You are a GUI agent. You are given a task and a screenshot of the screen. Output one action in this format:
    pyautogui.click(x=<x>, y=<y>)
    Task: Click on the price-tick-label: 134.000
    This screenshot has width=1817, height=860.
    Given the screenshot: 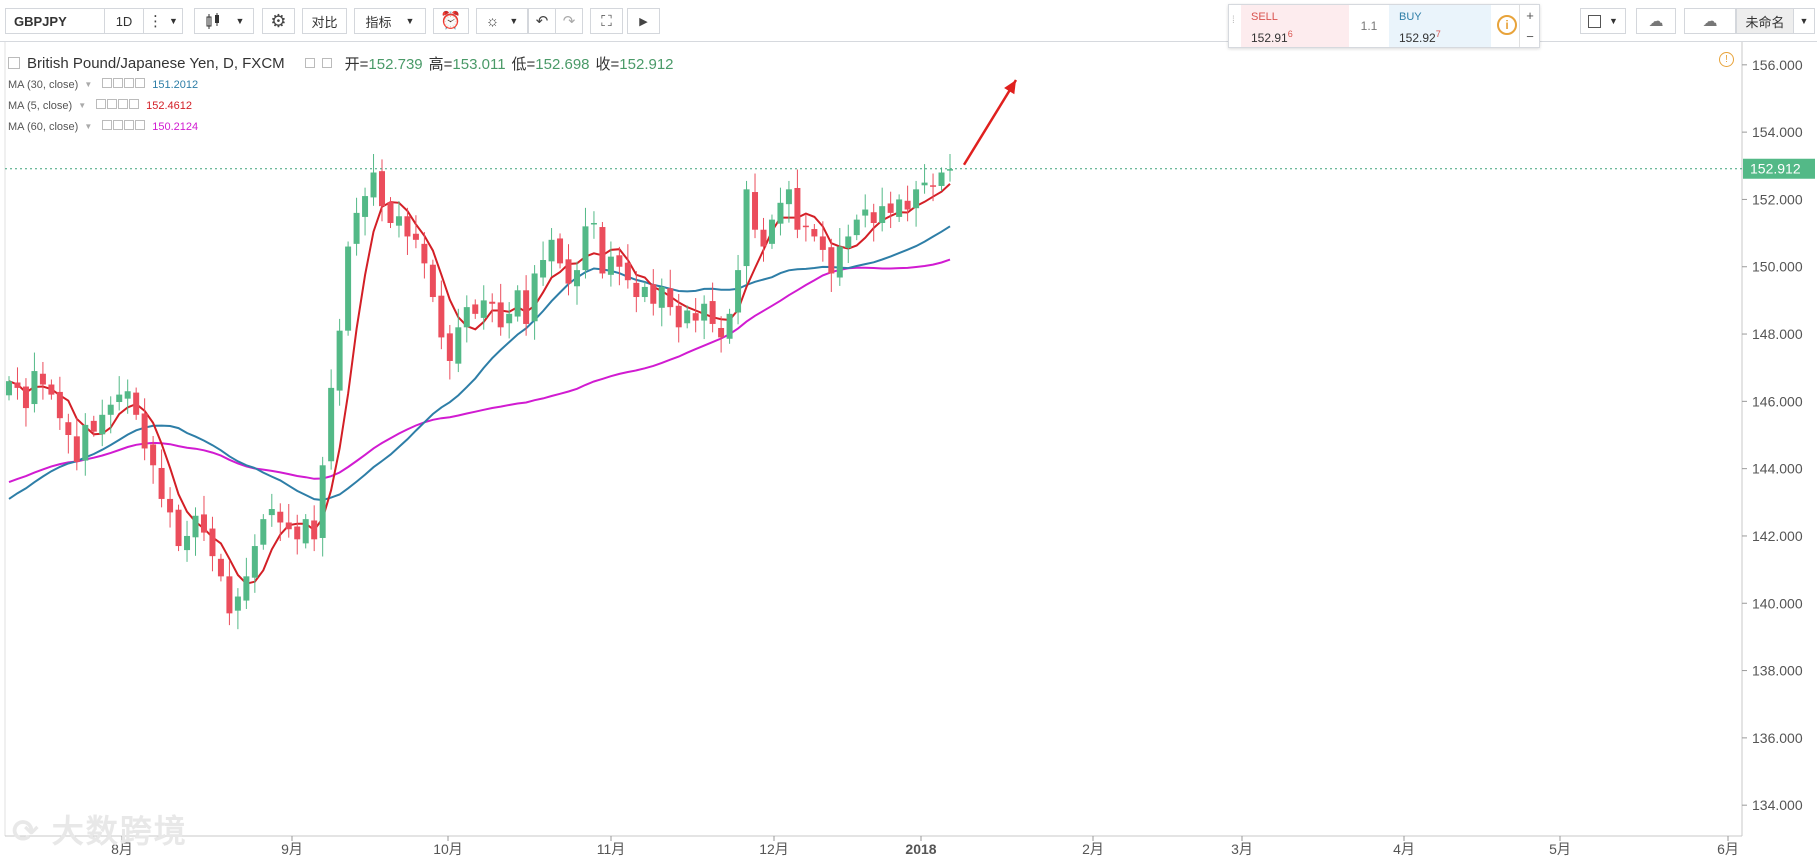 What is the action you would take?
    pyautogui.click(x=1777, y=805)
    